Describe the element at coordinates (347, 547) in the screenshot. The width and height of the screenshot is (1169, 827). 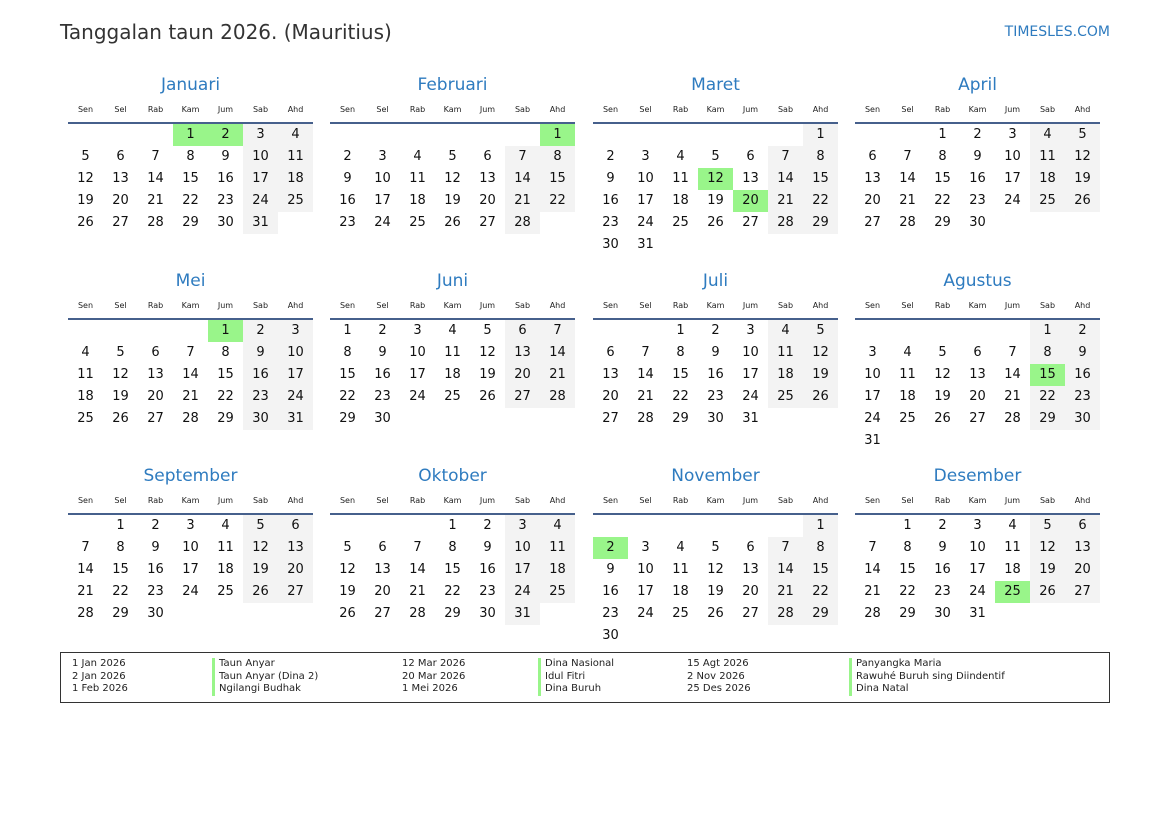
I see `day-cell: 5` at that location.